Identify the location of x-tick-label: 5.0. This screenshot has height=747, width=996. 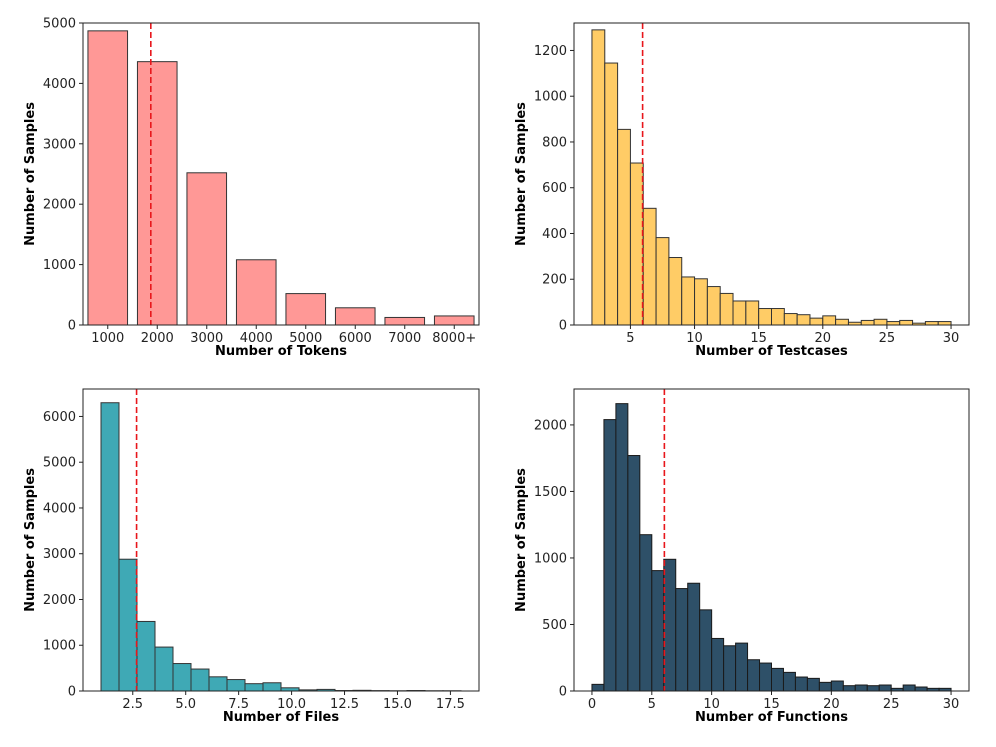
(185, 704).